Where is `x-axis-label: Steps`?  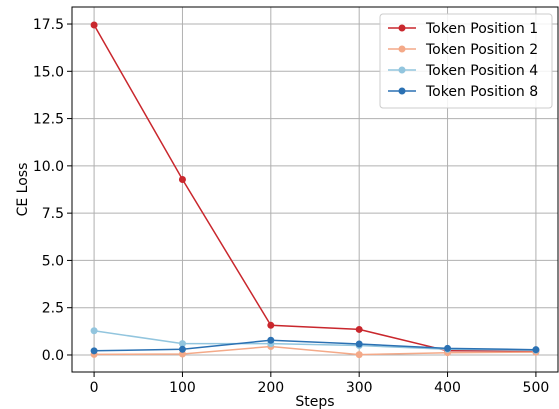 x-axis-label: Steps is located at coordinates (314, 401).